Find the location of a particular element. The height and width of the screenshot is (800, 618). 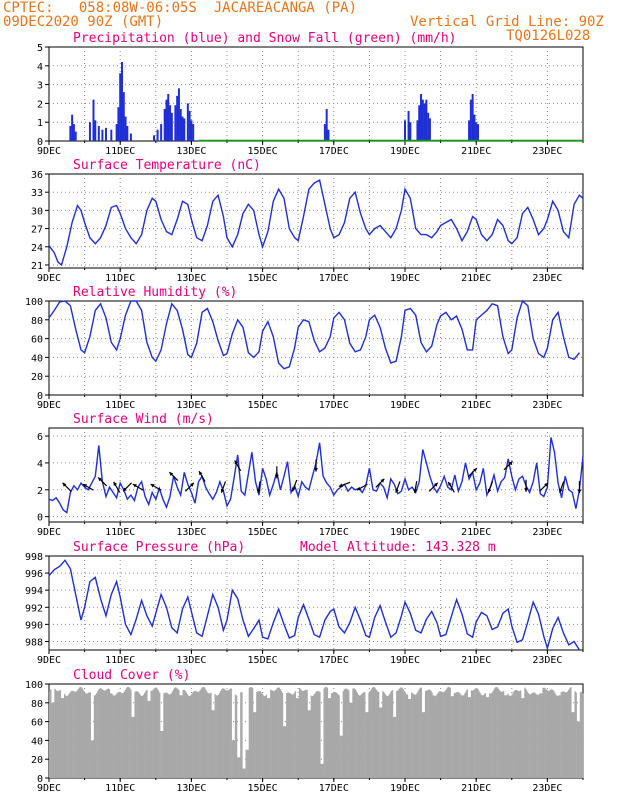

panel-cloud is located at coordinates (314, 732).